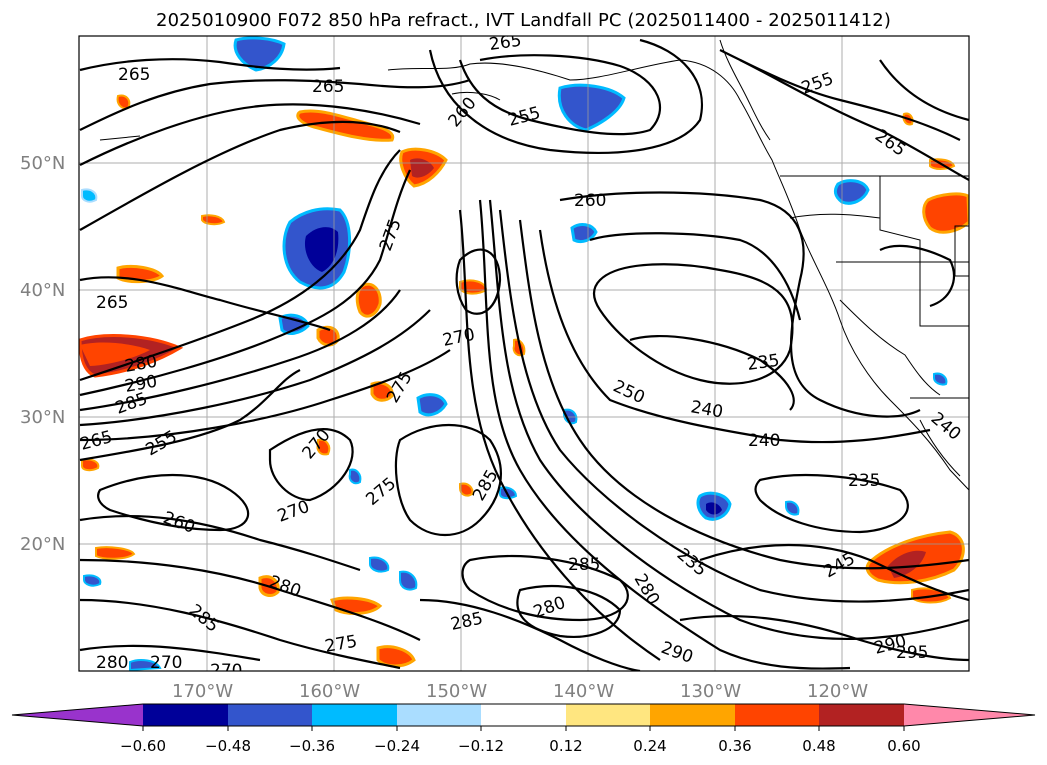 This screenshot has width=1047, height=765. I want to click on lat-label-30n: 30°N, so click(42, 417).